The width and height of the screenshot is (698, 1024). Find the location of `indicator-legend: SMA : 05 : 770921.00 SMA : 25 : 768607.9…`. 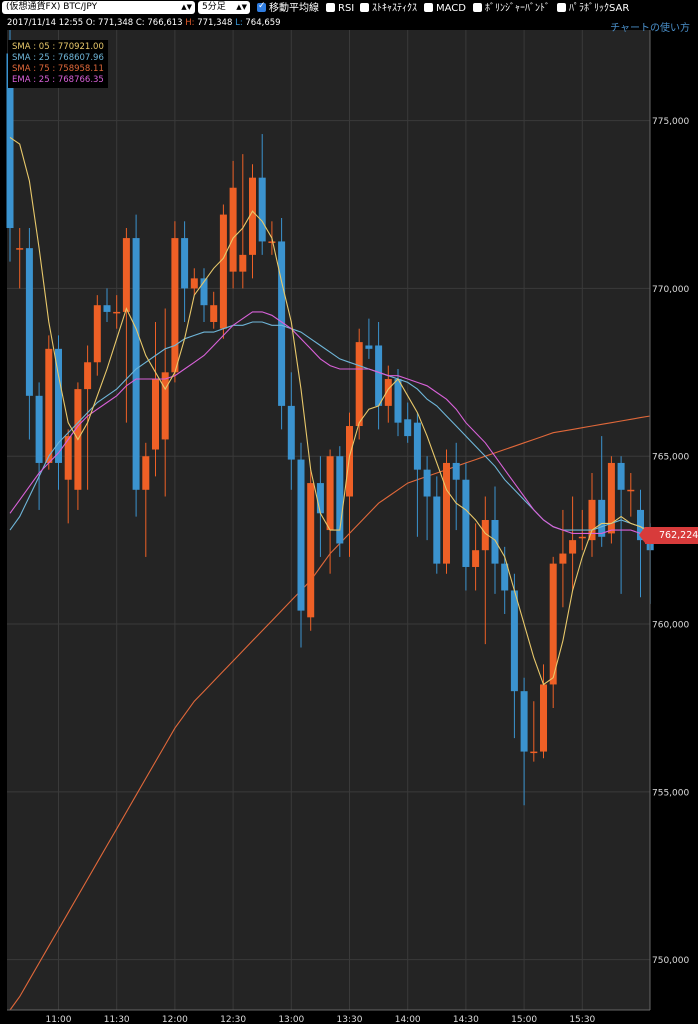

indicator-legend: SMA : 05 : 770921.00 SMA : 25 : 768607.9… is located at coordinates (58, 64).